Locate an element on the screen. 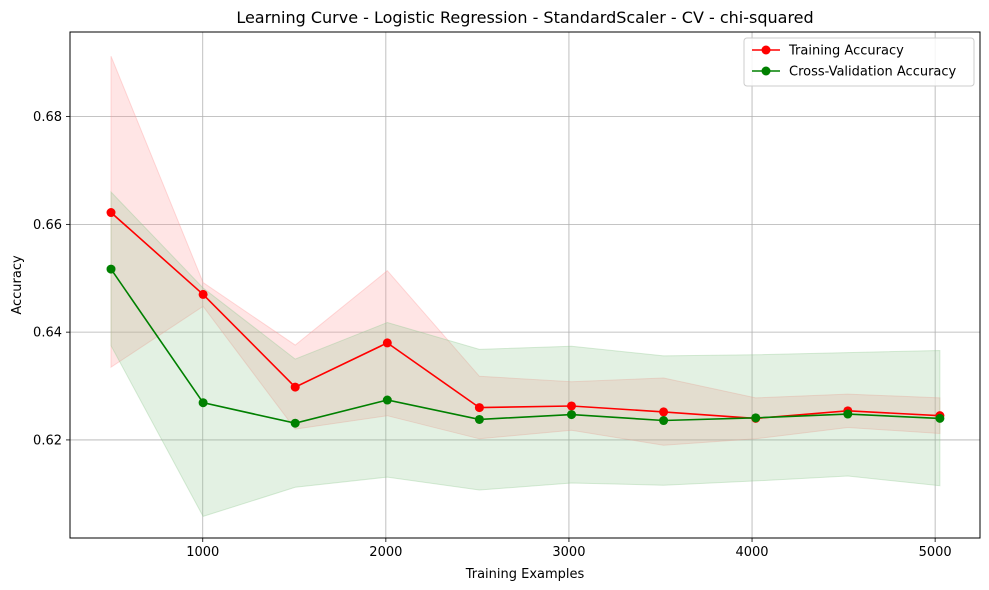 The width and height of the screenshot is (989, 590). y-axis-label: Accuracy is located at coordinates (17, 285).